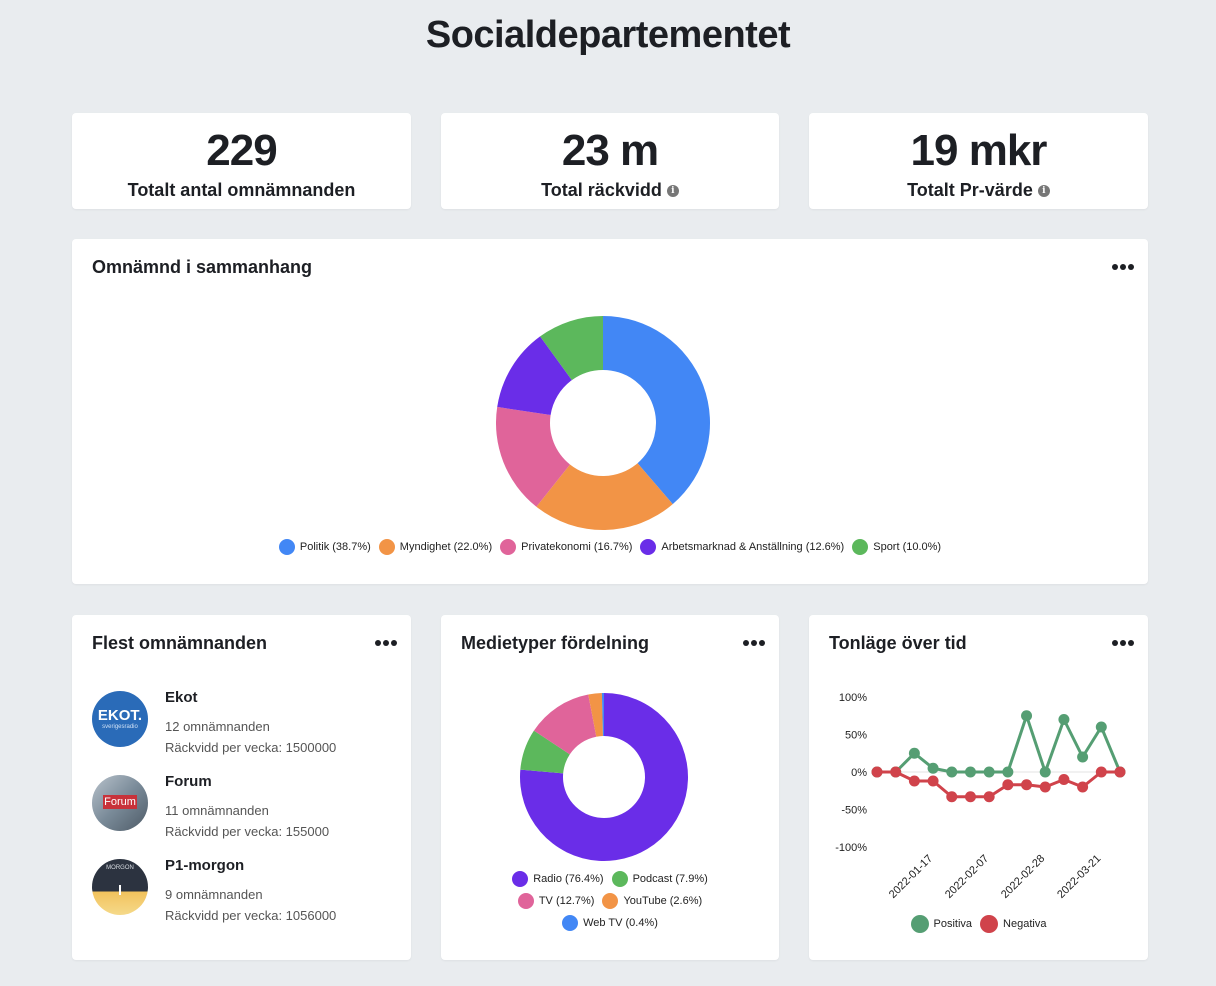  I want to click on legend-item: YouTube (2.6%), so click(652, 901).